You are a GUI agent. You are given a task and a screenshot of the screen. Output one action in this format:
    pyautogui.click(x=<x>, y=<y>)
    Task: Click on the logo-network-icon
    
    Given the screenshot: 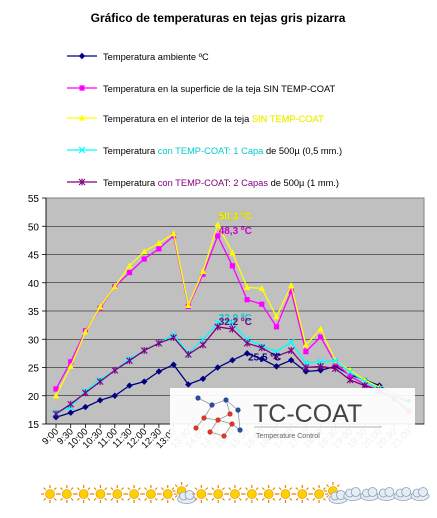 What is the action you would take?
    pyautogui.click(x=218, y=417)
    